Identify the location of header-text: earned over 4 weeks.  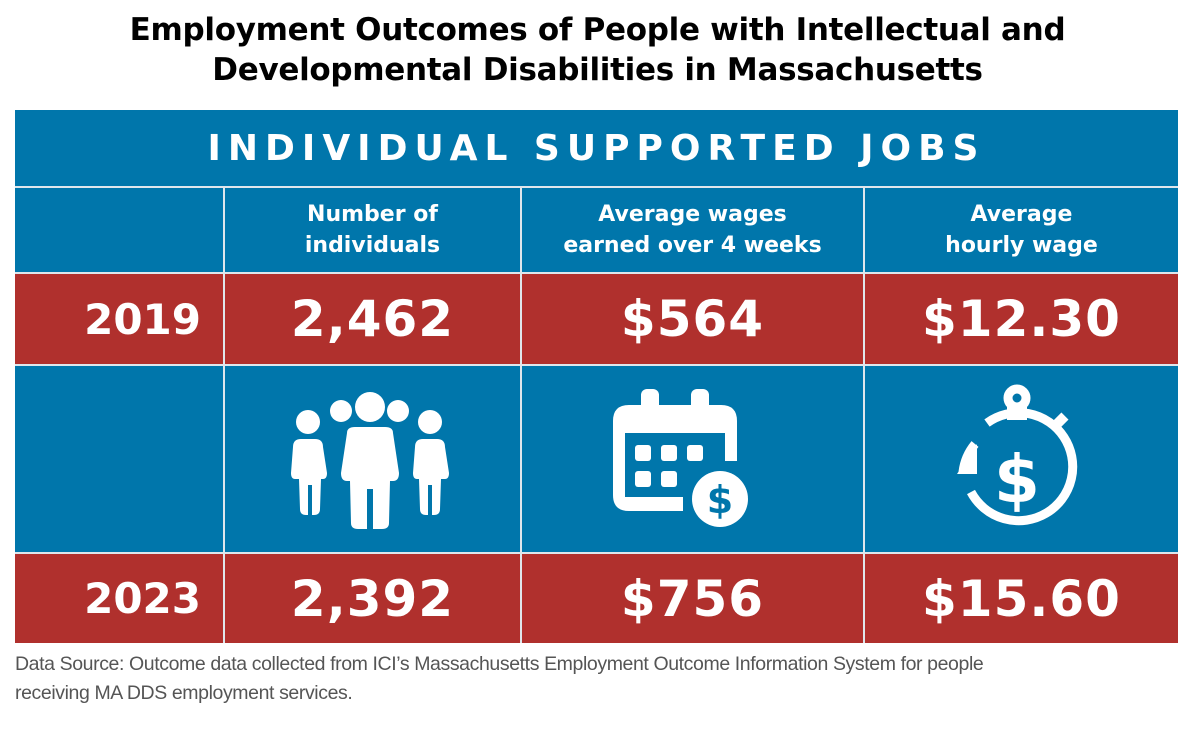
(692, 245).